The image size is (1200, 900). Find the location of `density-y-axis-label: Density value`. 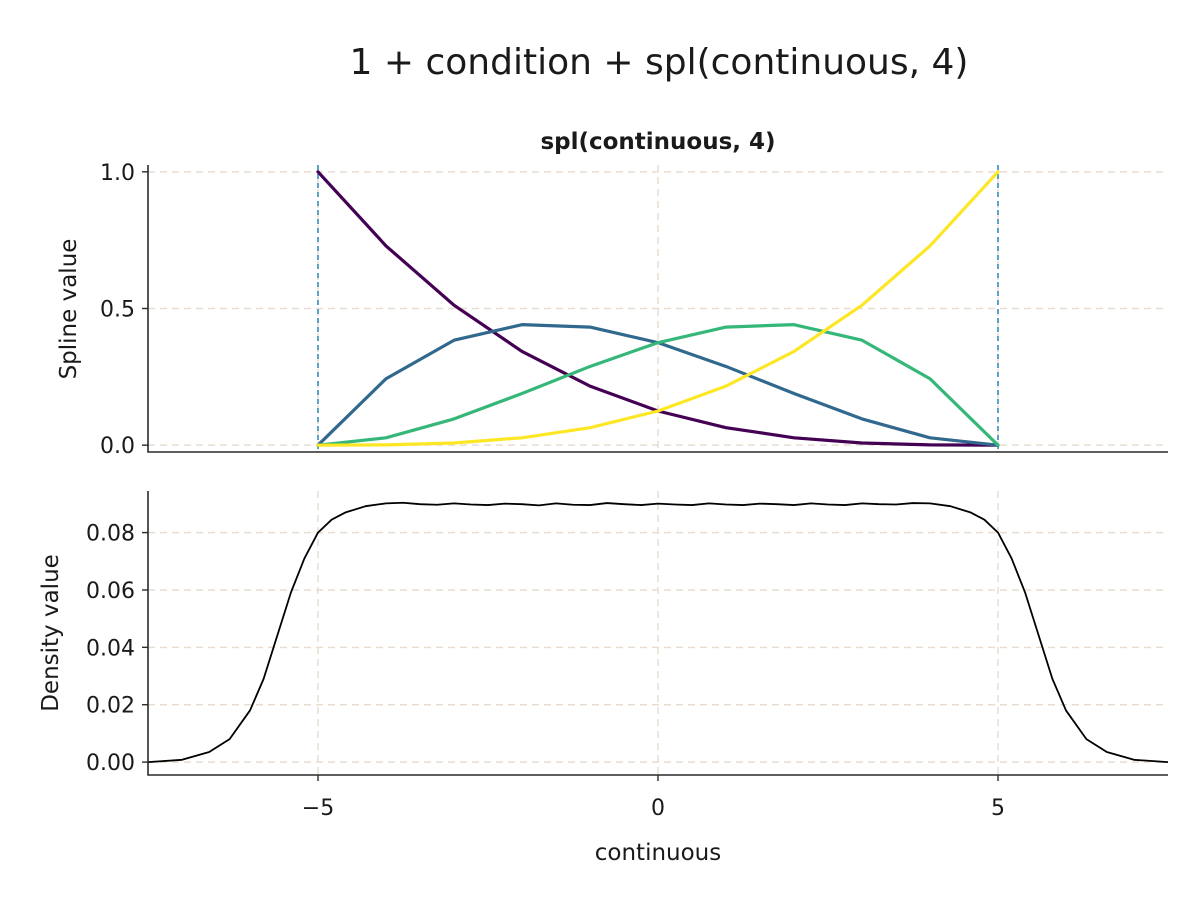

density-y-axis-label: Density value is located at coordinates (51, 633).